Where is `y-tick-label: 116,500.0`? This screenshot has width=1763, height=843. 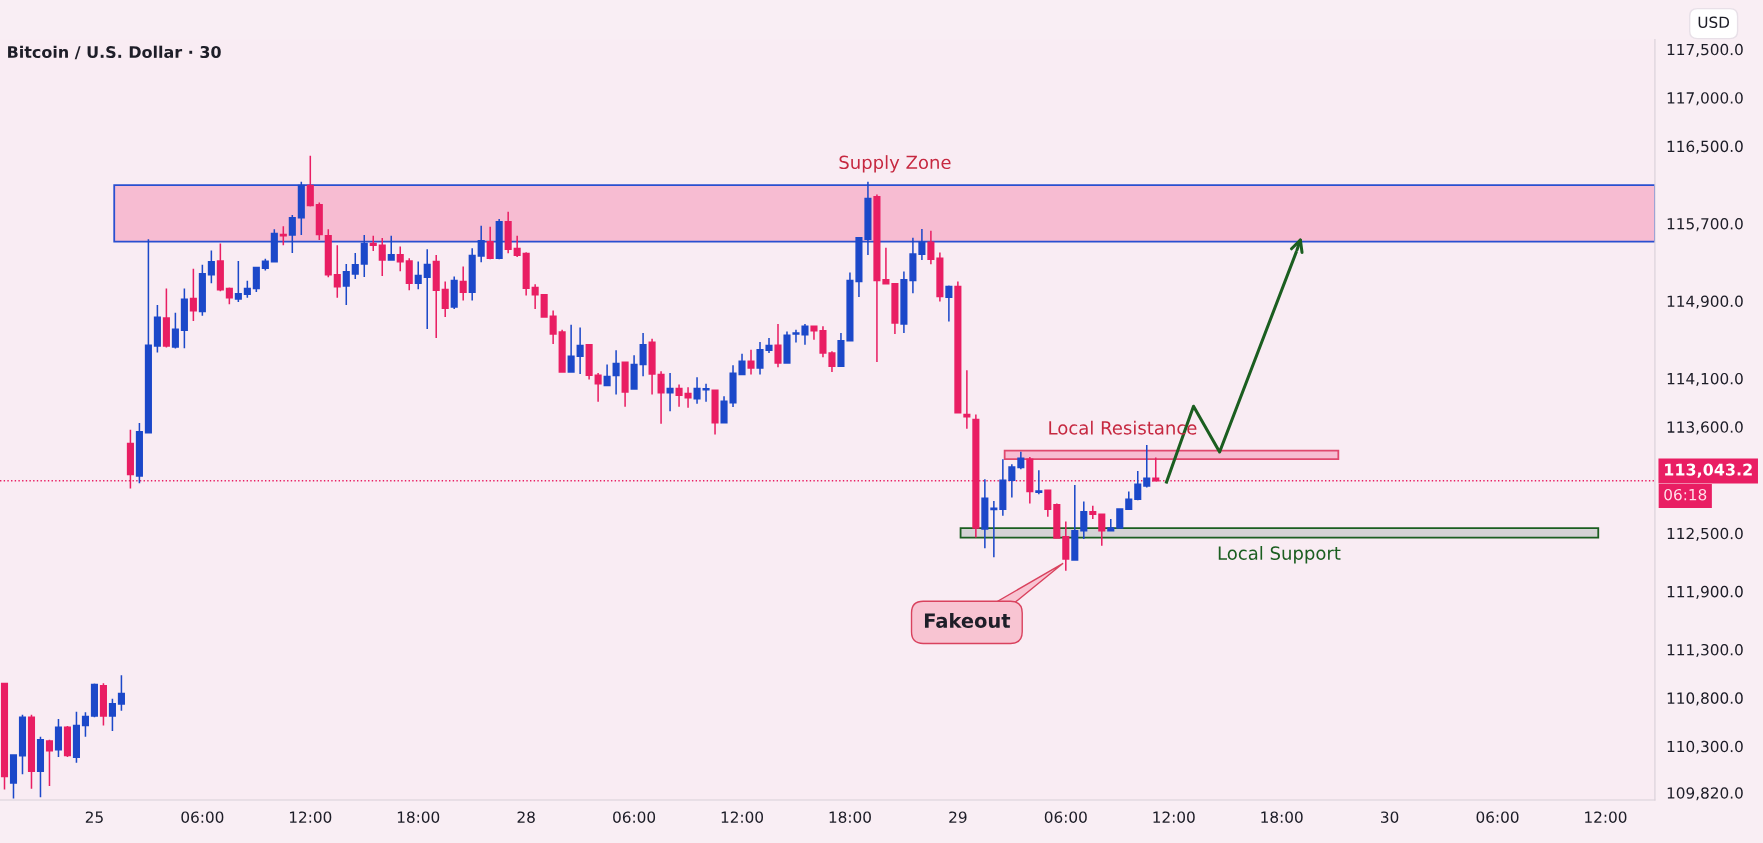 y-tick-label: 116,500.0 is located at coordinates (1705, 147).